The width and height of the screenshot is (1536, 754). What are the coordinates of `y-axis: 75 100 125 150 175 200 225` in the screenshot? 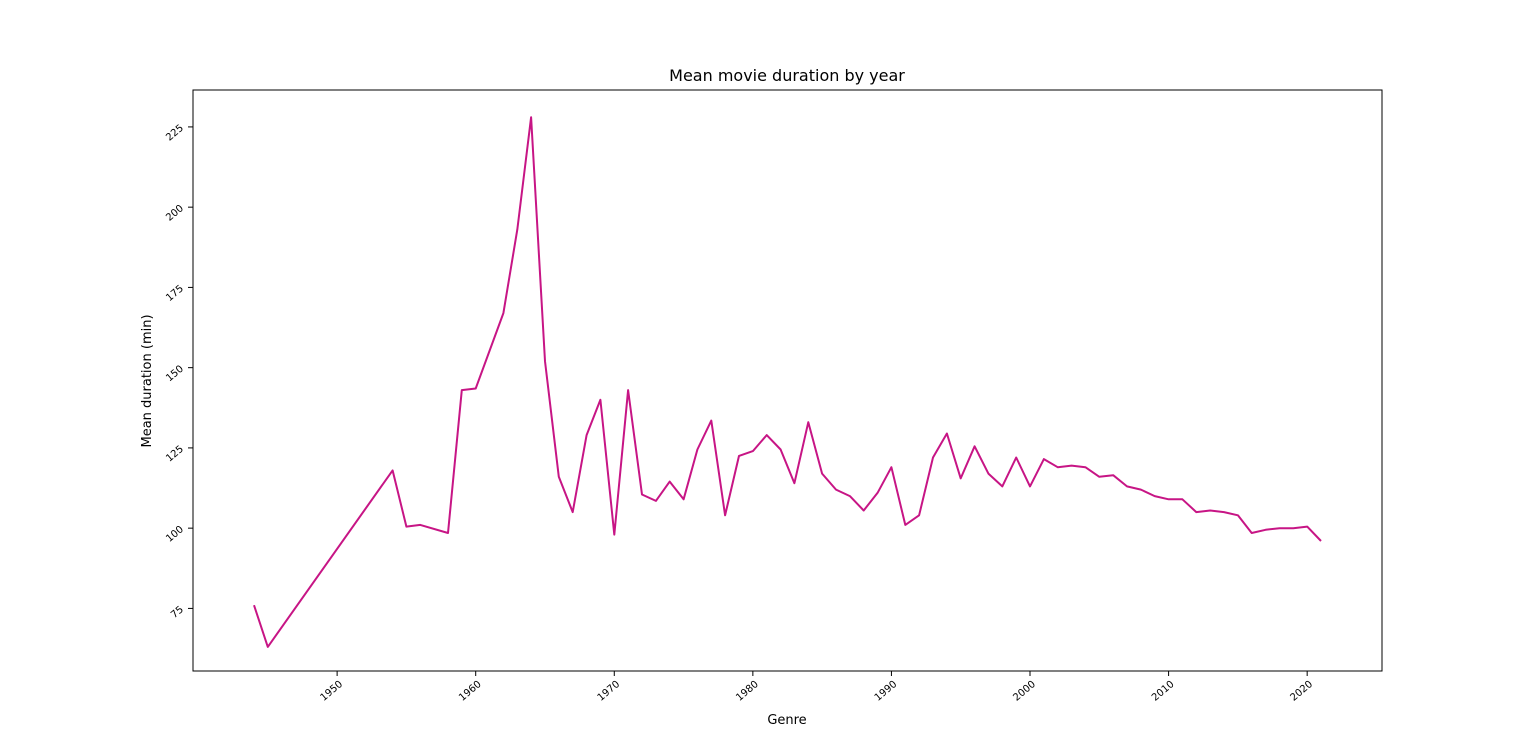 It's located at (178, 372).